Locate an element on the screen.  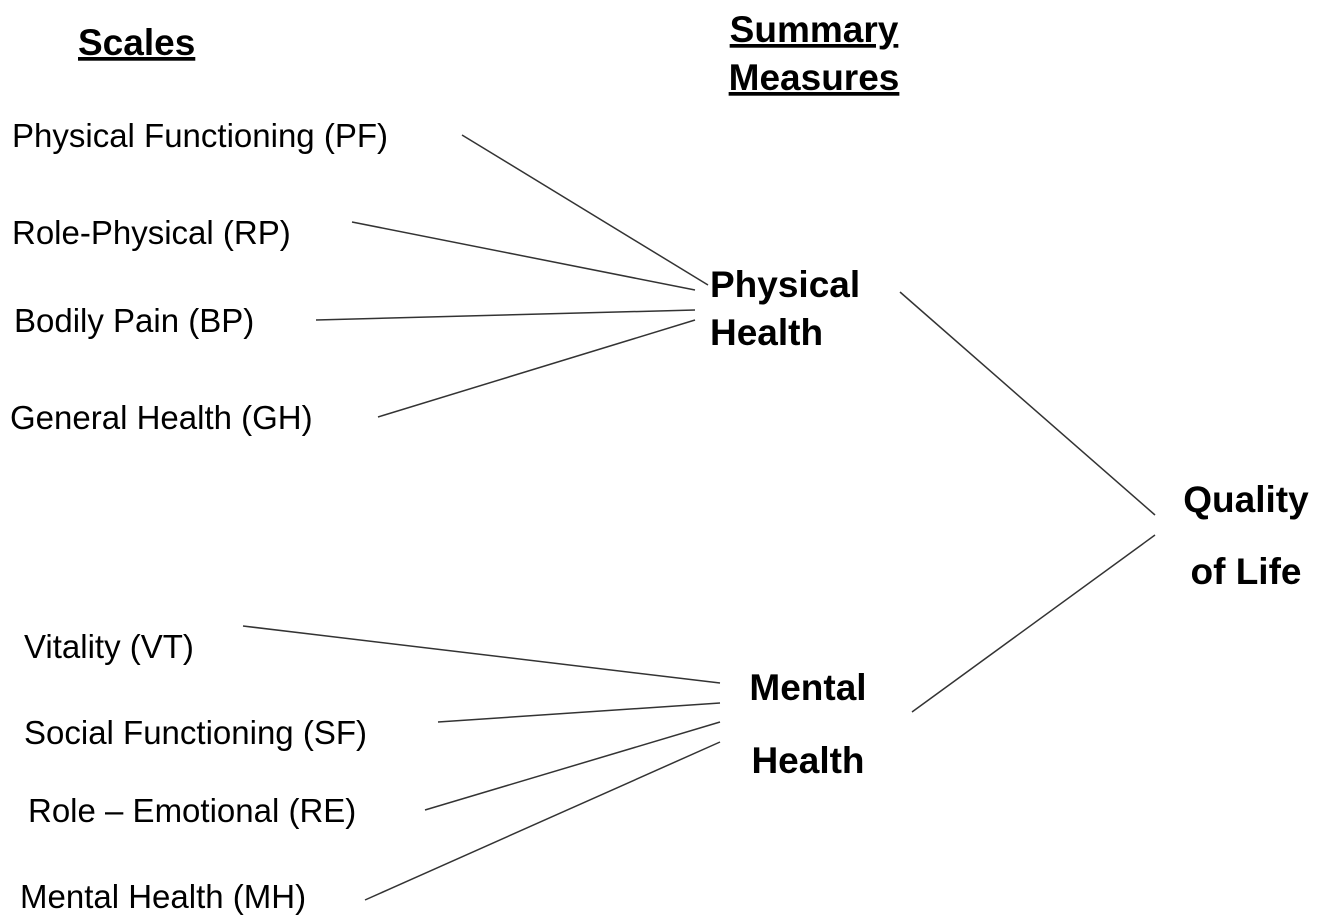
scale-label: Vitality (VT) is located at coordinates (109, 646).